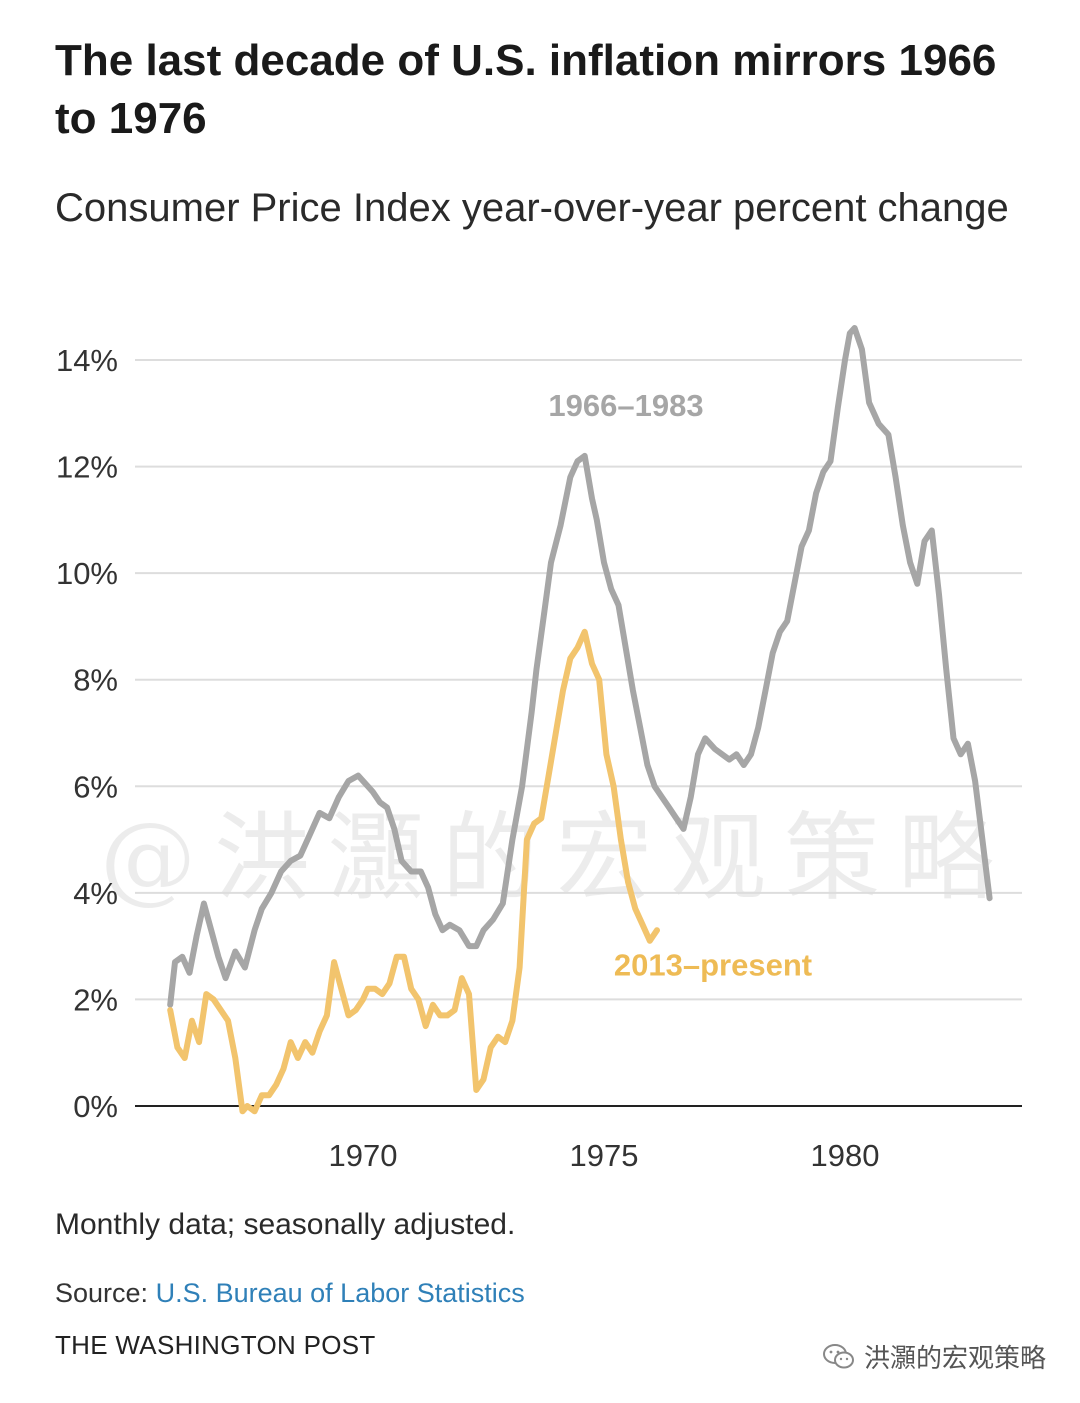 The image size is (1080, 1403). I want to click on y-tick-label: 6%, so click(95, 786).